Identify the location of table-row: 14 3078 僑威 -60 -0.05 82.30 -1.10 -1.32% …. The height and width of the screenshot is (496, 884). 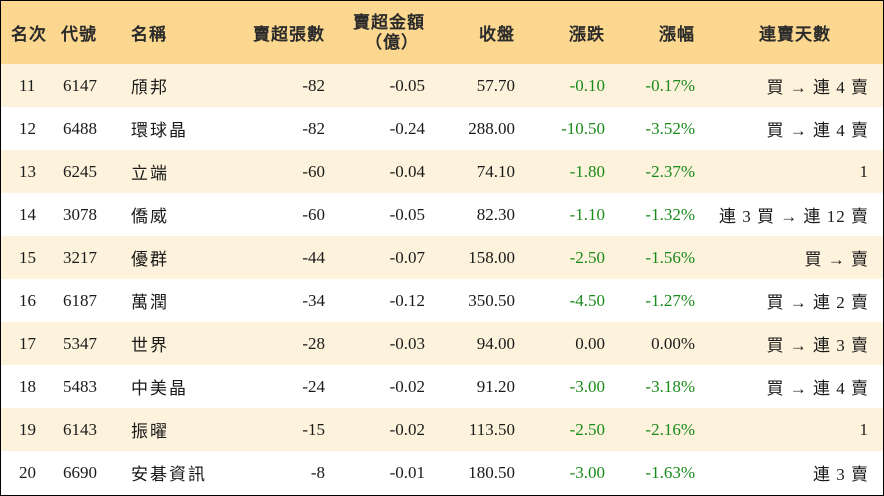
(442, 214).